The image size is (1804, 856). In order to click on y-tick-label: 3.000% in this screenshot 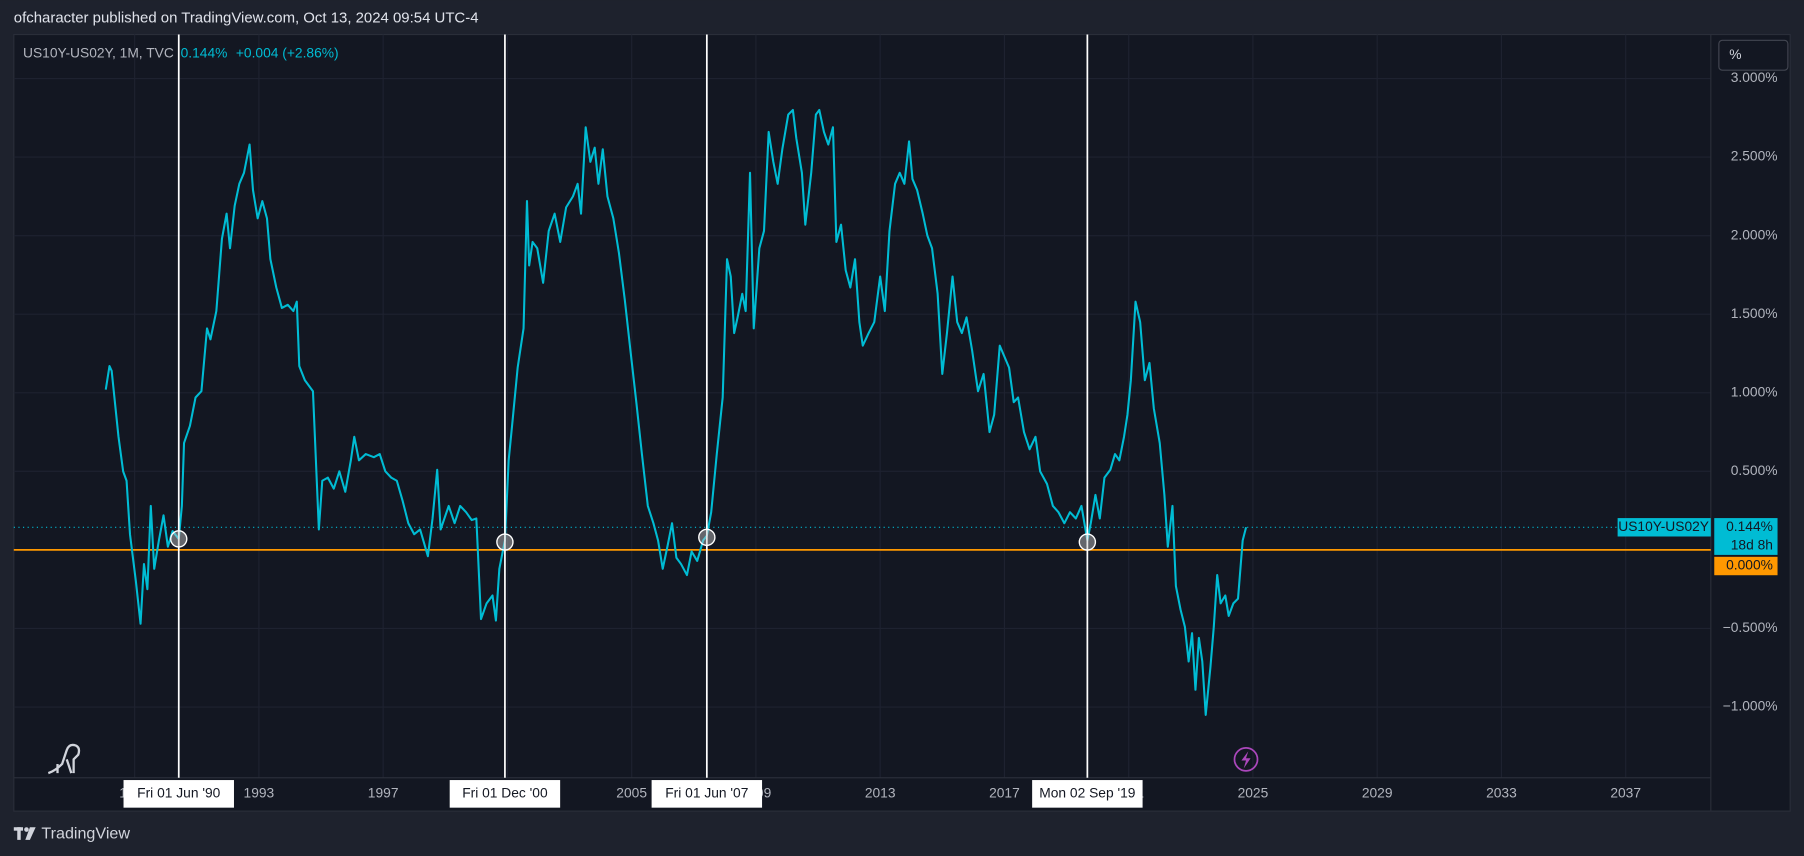, I will do `click(1754, 77)`.